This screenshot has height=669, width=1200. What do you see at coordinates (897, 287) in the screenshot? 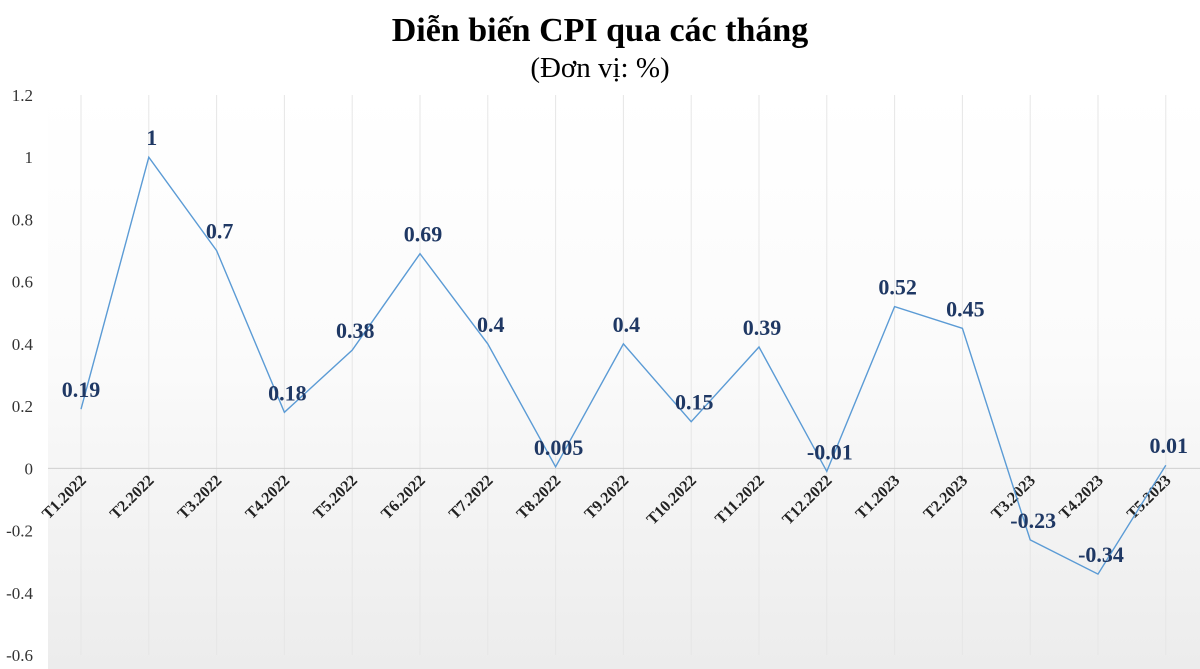
I see `data-label-t1-2023: 0.52` at bounding box center [897, 287].